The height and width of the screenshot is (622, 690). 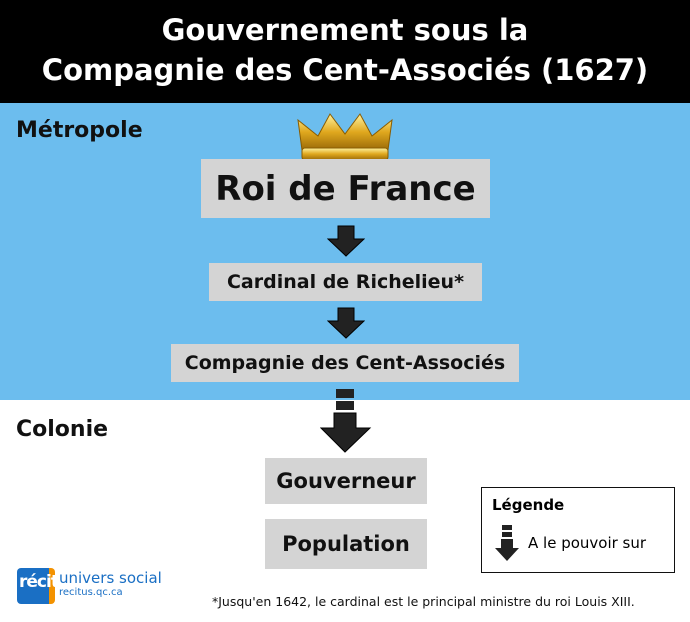 What do you see at coordinates (346, 481) in the screenshot?
I see `box-gouverneur: Gouverneur` at bounding box center [346, 481].